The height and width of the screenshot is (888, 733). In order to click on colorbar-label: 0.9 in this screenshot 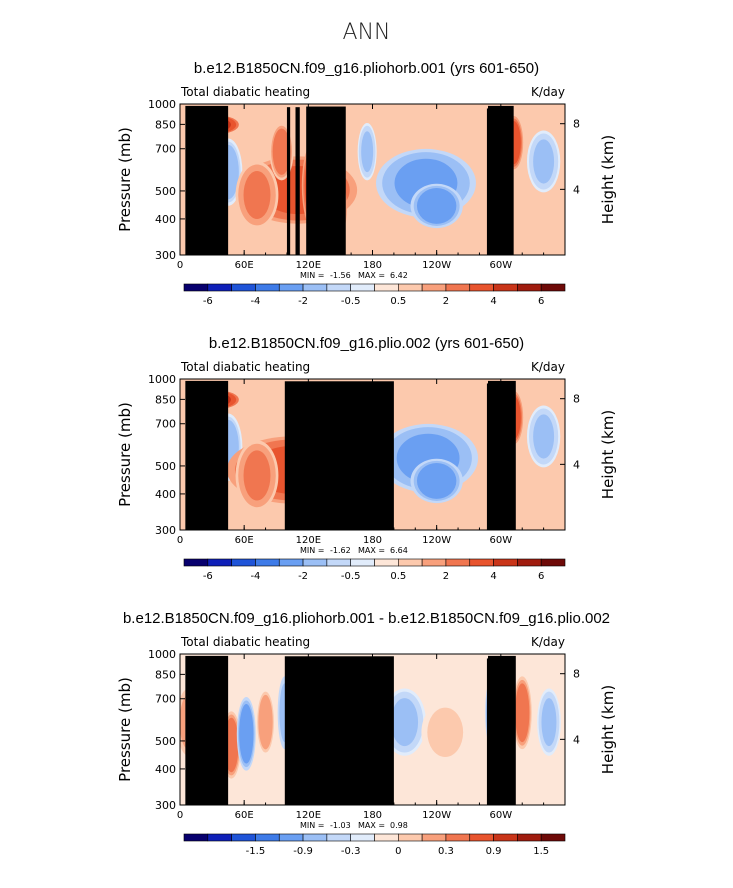, I will do `click(494, 851)`.